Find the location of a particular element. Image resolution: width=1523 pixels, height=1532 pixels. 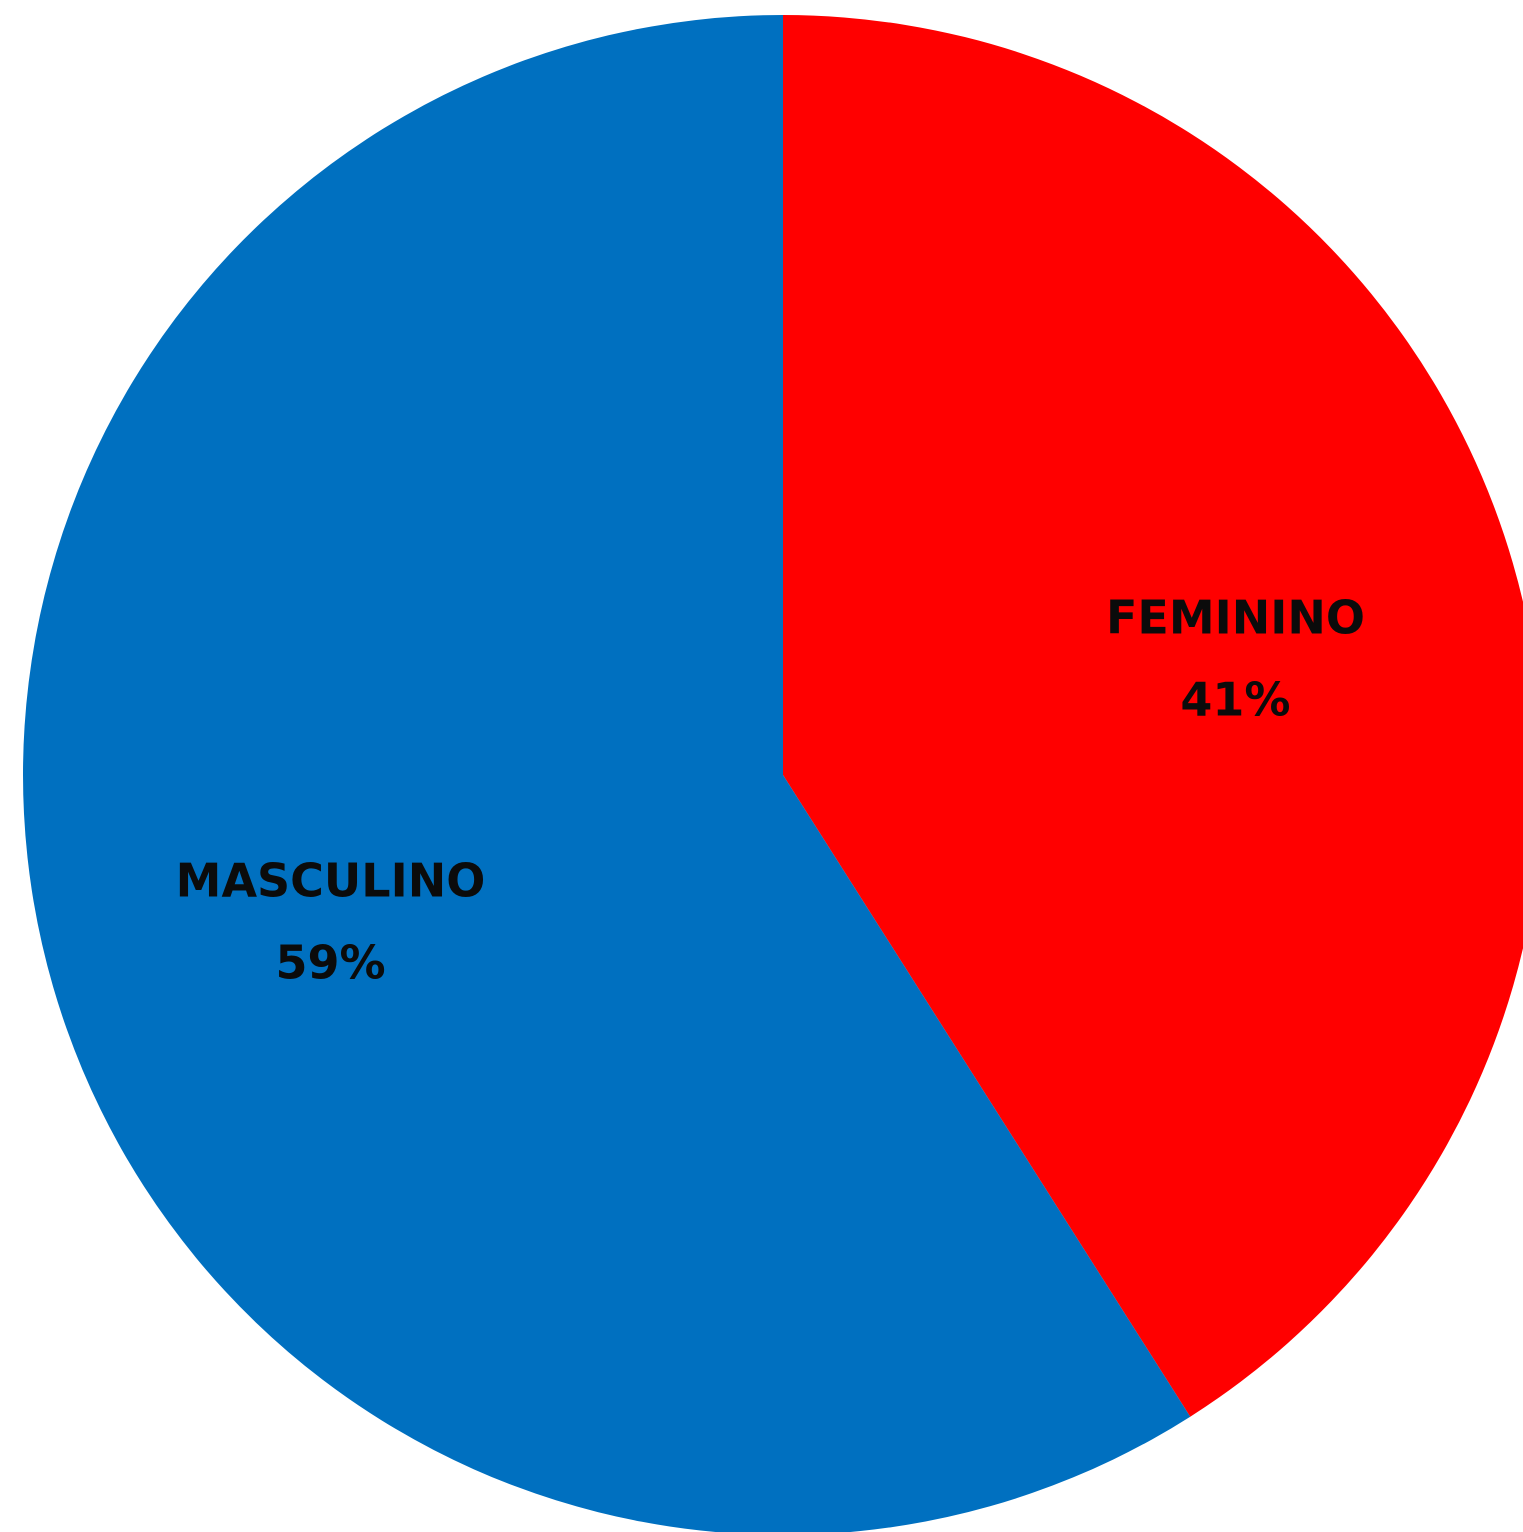

slice-label-name-masculino: MASCULINO is located at coordinates (331, 880).